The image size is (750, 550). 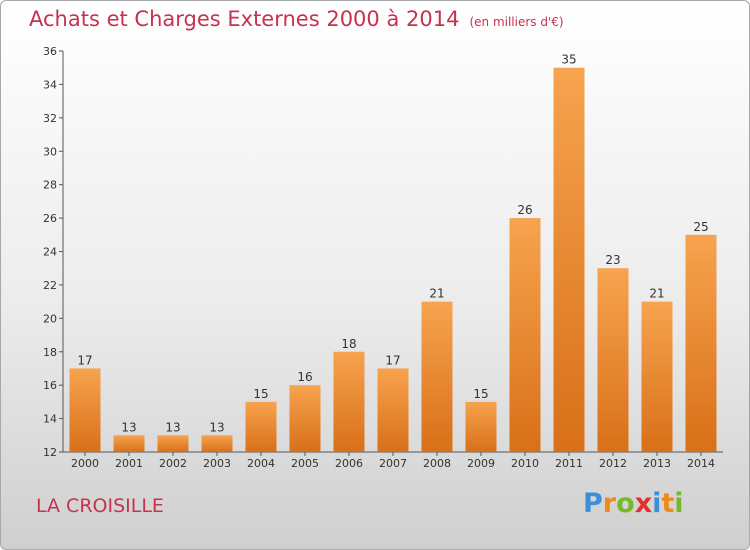 What do you see at coordinates (50, 318) in the screenshot?
I see `y-tick-label: 20` at bounding box center [50, 318].